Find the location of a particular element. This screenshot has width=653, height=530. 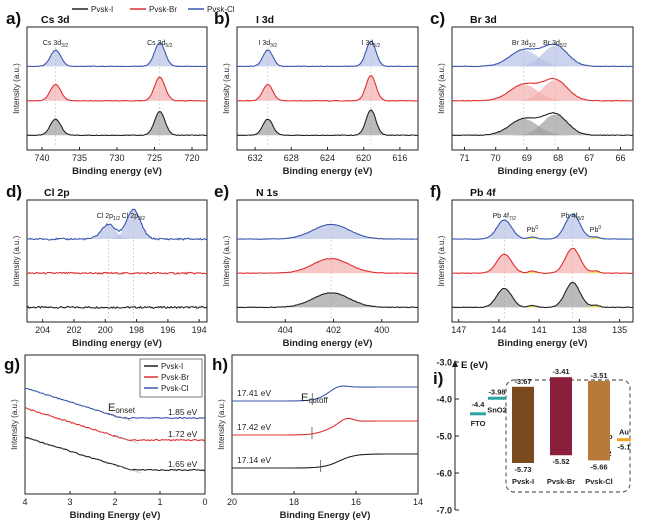

peak-label-script: 1/2 is located at coordinates (116, 219).